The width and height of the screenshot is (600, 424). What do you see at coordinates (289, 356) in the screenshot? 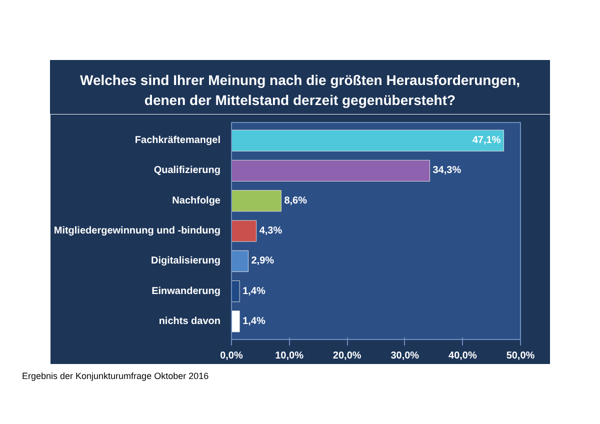
I see `x-tick-label: 10,0%` at bounding box center [289, 356].